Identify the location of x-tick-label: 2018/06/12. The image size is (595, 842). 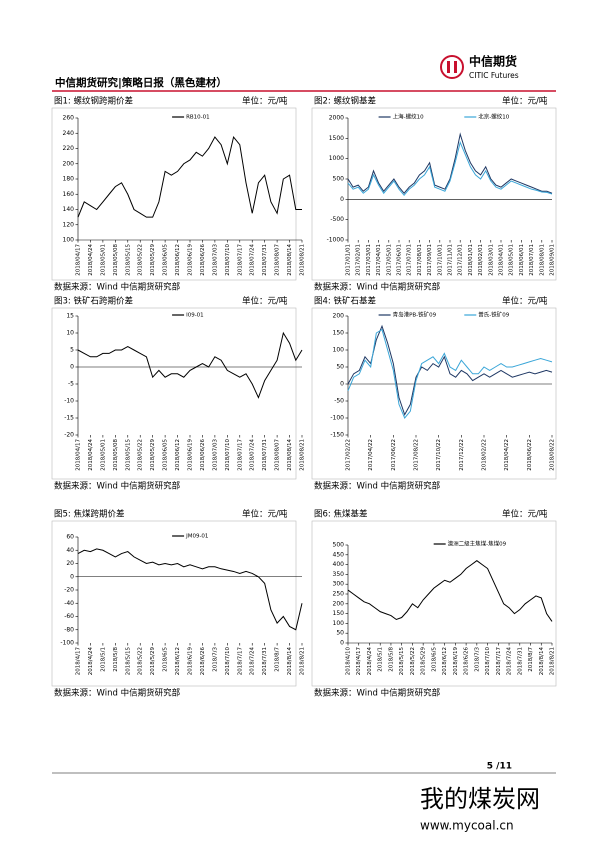
(178, 260).